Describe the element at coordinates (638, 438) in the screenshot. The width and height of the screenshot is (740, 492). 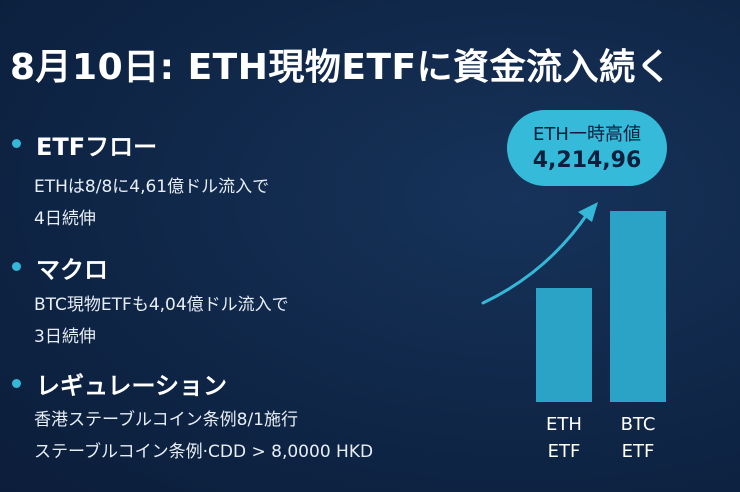
I see `bar-label: BTC ETF` at that location.